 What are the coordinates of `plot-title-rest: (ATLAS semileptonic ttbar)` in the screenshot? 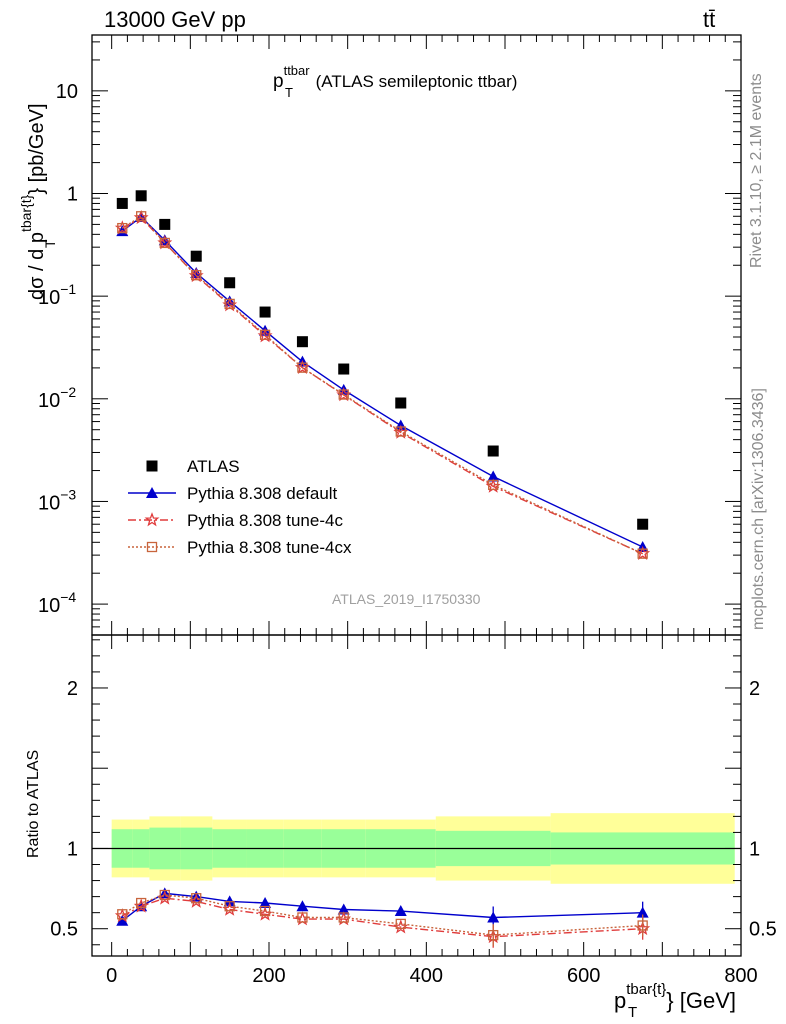 It's located at (417, 81).